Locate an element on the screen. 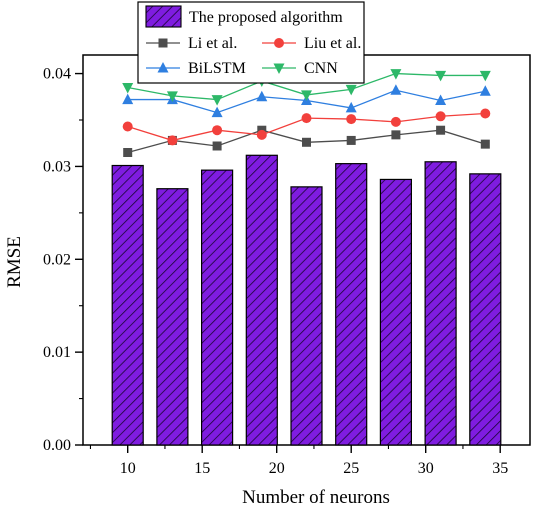 This screenshot has width=548, height=509. y-axis-title: RMSE is located at coordinates (14, 262).